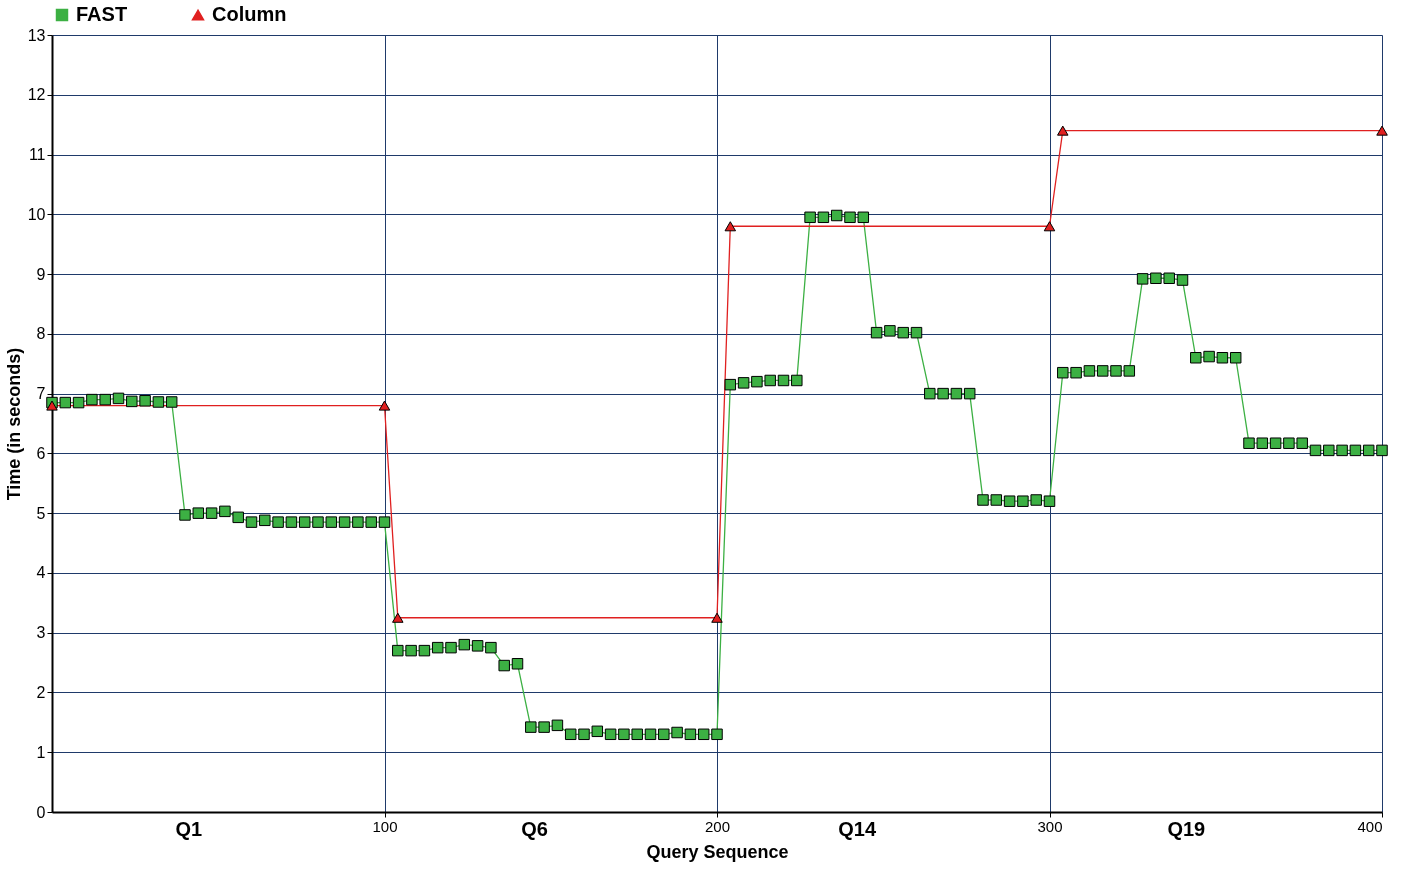 The width and height of the screenshot is (1401, 872). Describe the element at coordinates (41, 692) in the screenshot. I see `y-tick-label: 2` at that location.